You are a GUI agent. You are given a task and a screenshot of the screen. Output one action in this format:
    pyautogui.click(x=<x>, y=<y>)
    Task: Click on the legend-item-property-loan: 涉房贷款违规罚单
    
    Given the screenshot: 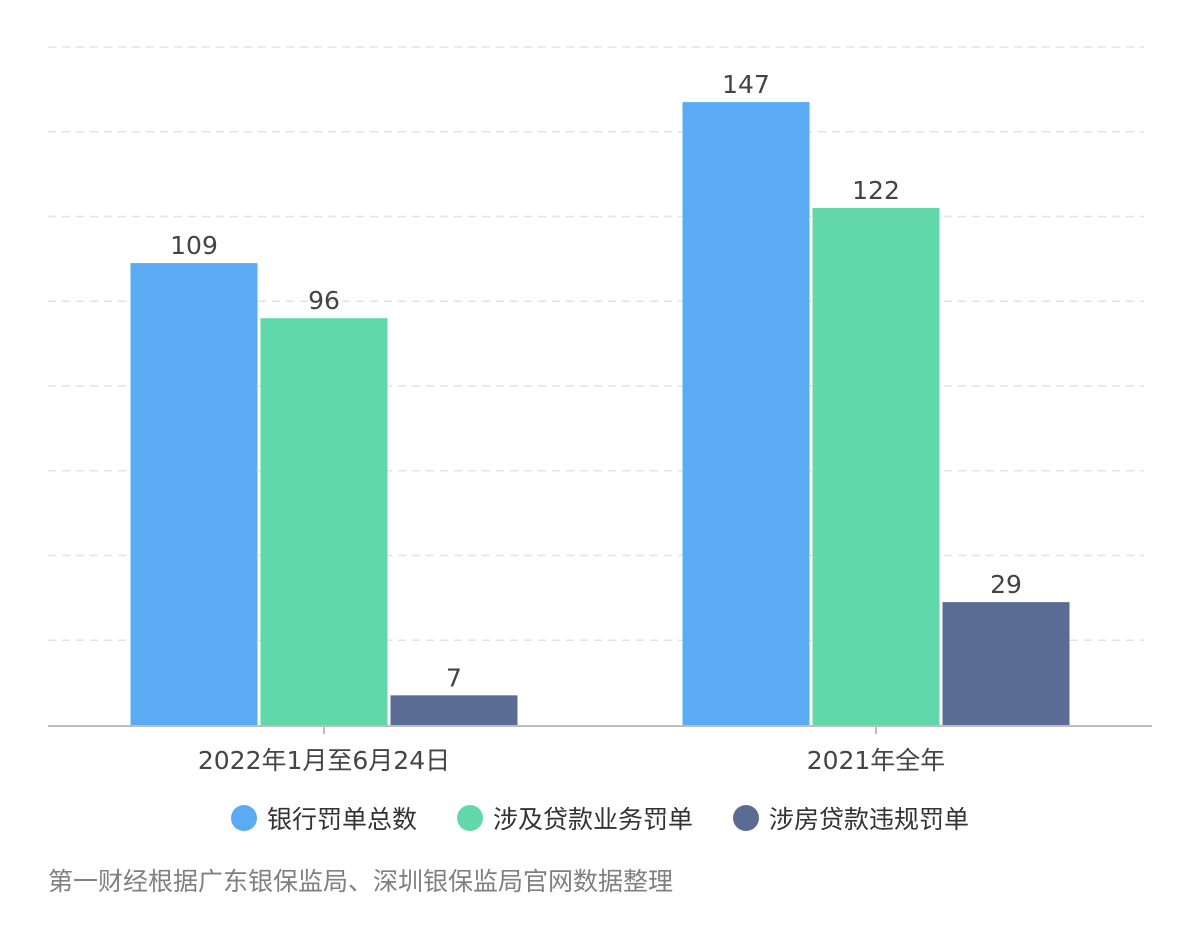 What is the action you would take?
    pyautogui.click(x=851, y=818)
    